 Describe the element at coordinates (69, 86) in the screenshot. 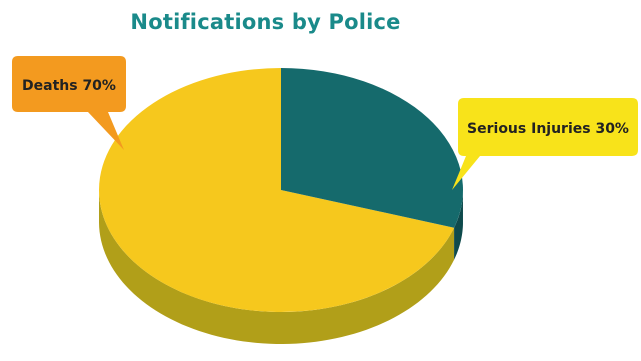

I see `callout-deaths-label: Deaths 70%` at that location.